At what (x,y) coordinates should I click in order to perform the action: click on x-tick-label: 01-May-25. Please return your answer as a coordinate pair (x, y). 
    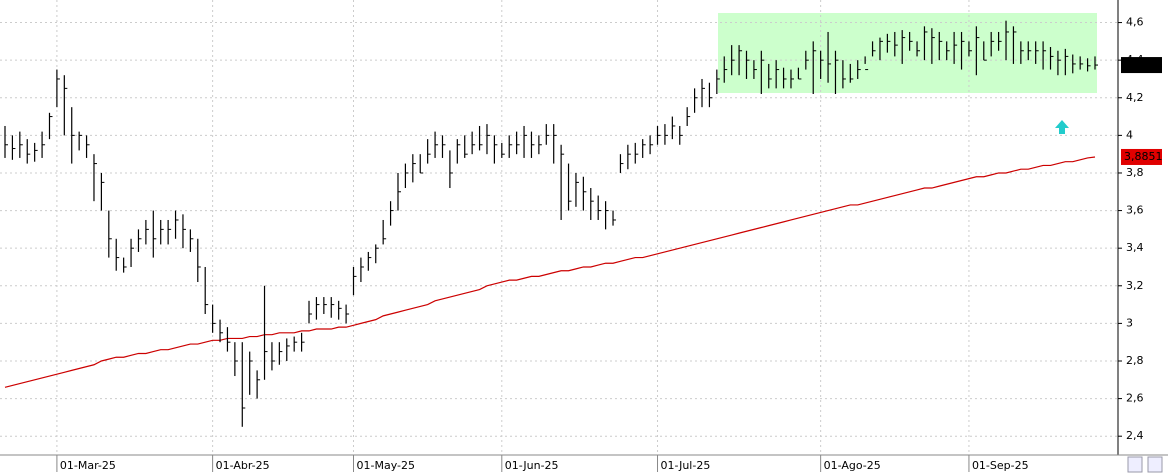
    Looking at the image, I should click on (386, 465).